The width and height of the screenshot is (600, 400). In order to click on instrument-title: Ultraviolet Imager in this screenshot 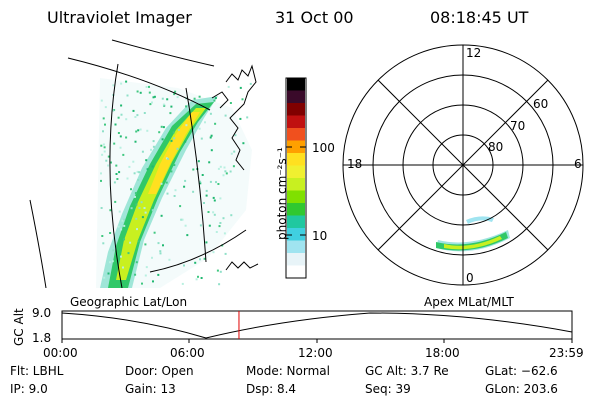, I will do `click(119, 17)`.